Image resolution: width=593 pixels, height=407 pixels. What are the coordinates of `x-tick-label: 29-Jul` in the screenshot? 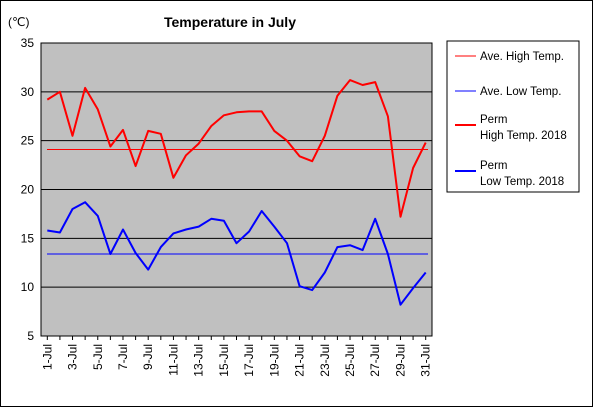 It's located at (400, 360).